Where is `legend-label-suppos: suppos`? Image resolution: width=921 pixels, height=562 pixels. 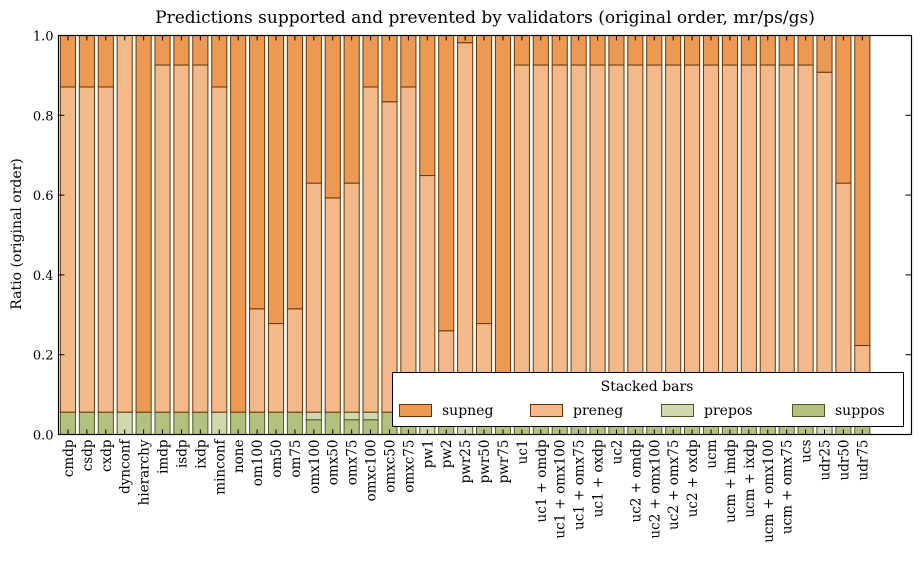
legend-label-suppos: suppos is located at coordinates (860, 411).